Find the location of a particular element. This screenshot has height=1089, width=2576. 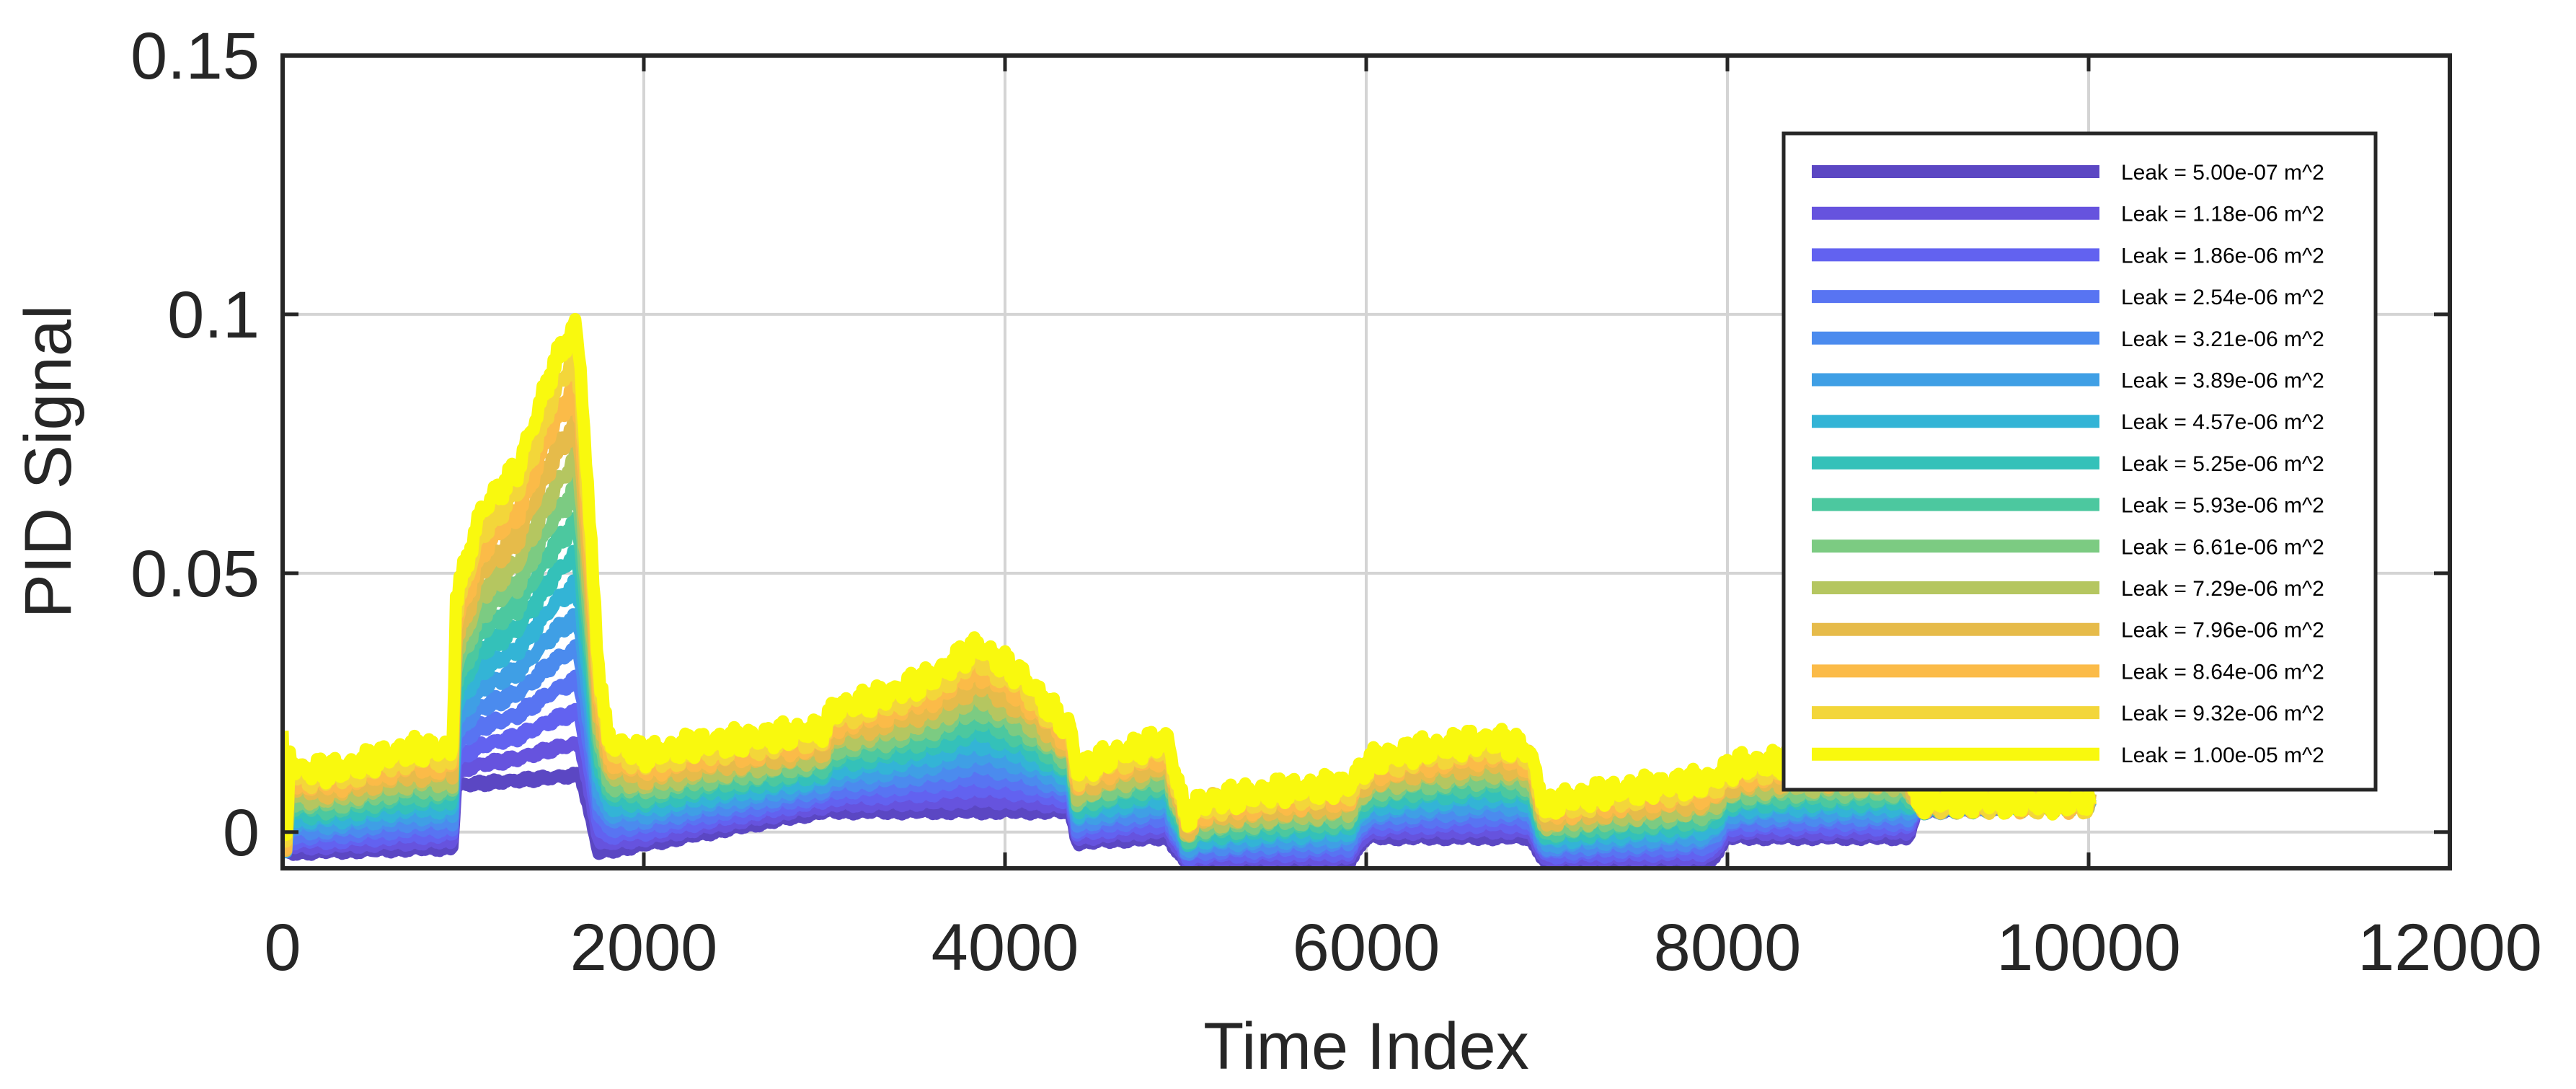

y-tick-label: 0.15 is located at coordinates (195, 56).